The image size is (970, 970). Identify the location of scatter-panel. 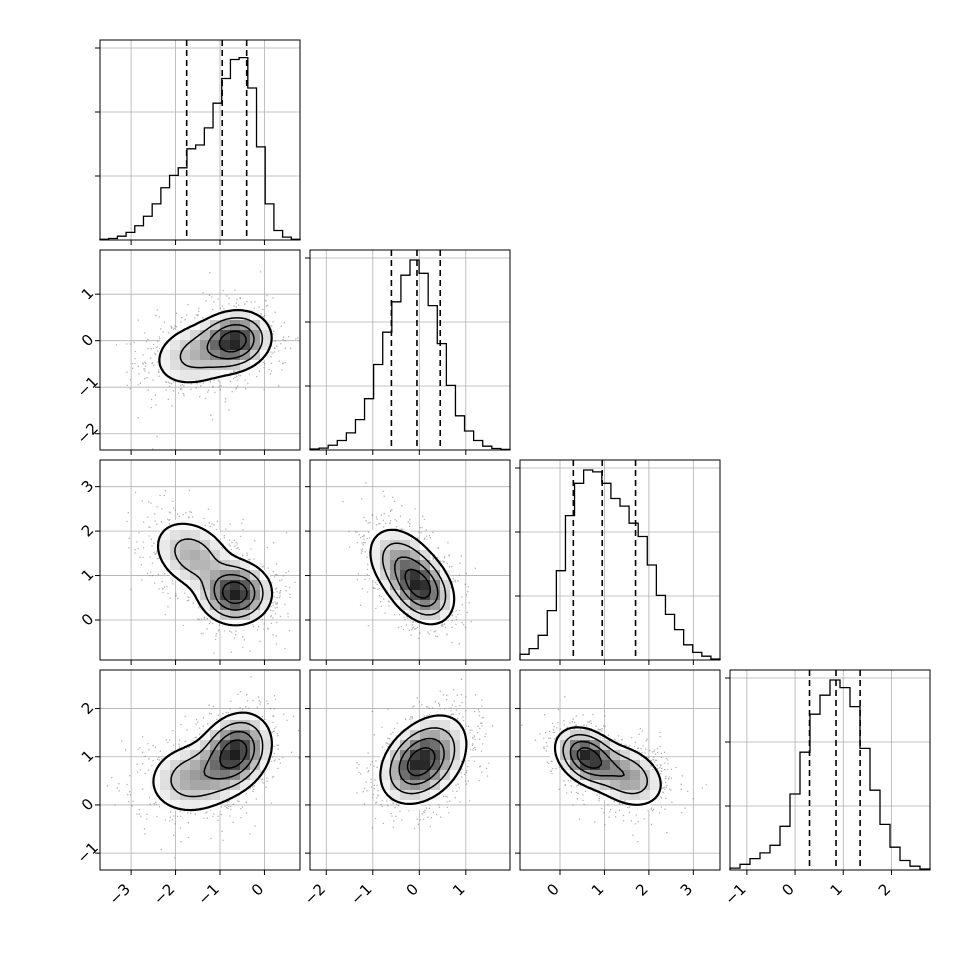
(408, 562).